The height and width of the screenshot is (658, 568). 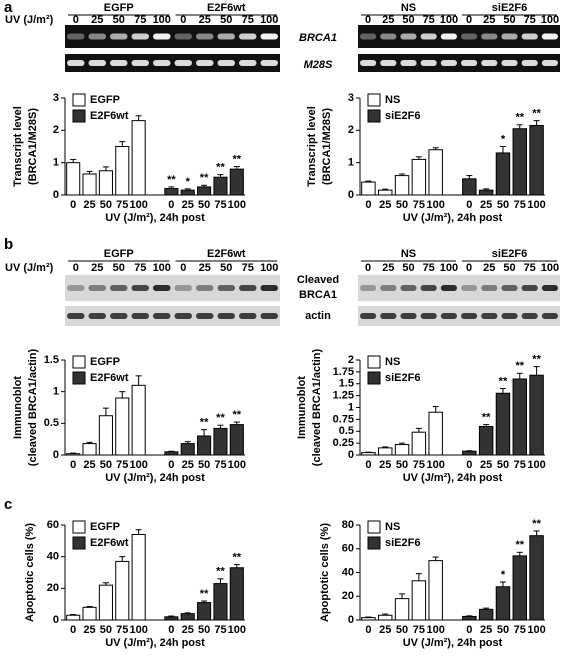 I want to click on y-tick-label: 2, so click(x=351, y=130).